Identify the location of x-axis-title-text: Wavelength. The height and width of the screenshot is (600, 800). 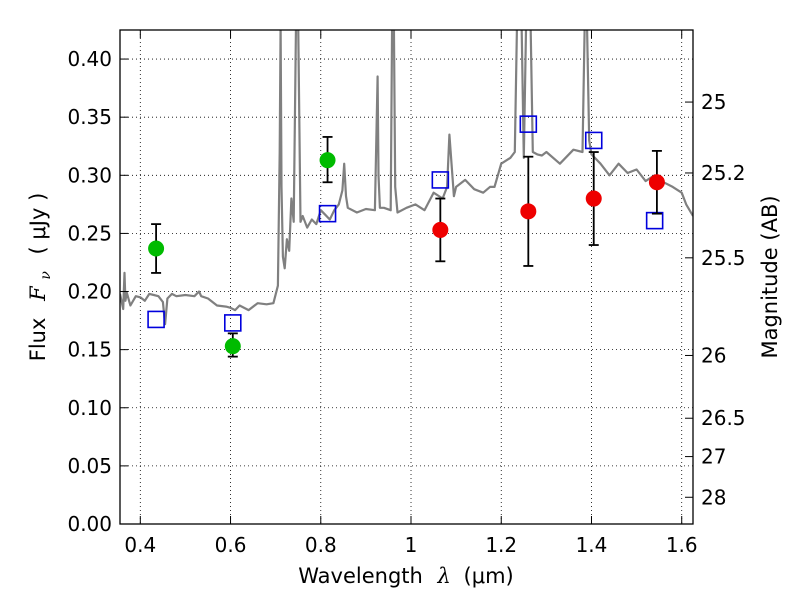
(360, 576).